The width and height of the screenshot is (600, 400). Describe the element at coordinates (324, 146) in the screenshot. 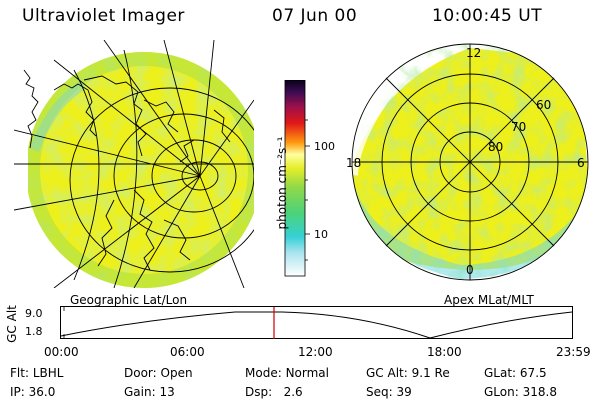

I see `colorbar-tick-100: 100` at that location.